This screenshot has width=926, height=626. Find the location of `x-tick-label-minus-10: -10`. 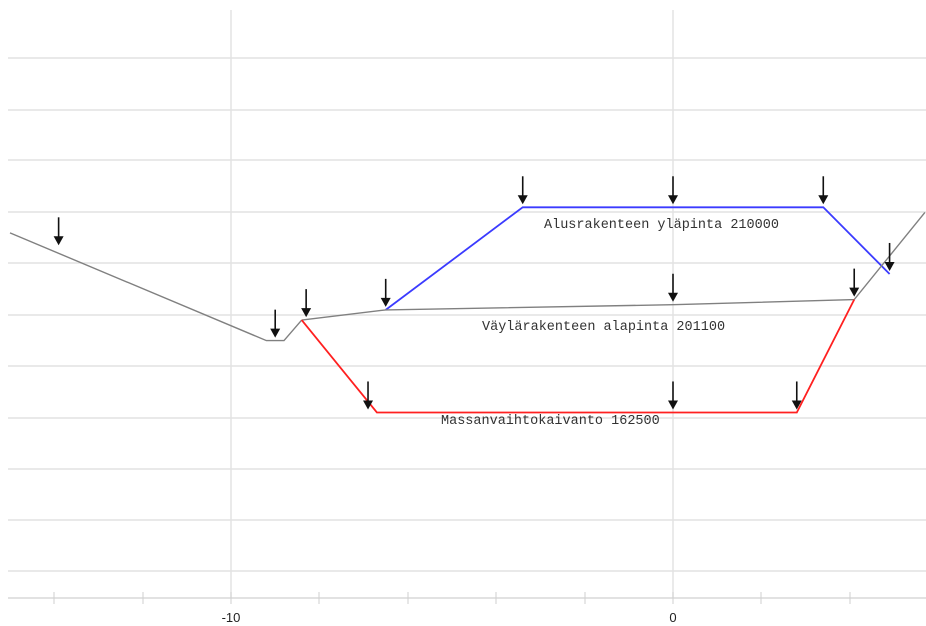

x-tick-label-minus-10: -10 is located at coordinates (231, 617).